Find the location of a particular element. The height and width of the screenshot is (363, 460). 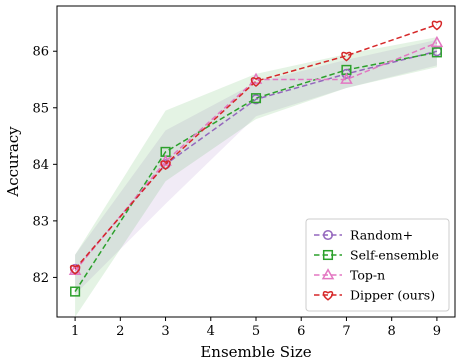

legend: Random+ Self-ensemble Top-n Dipper (ours) is located at coordinates (377, 265).